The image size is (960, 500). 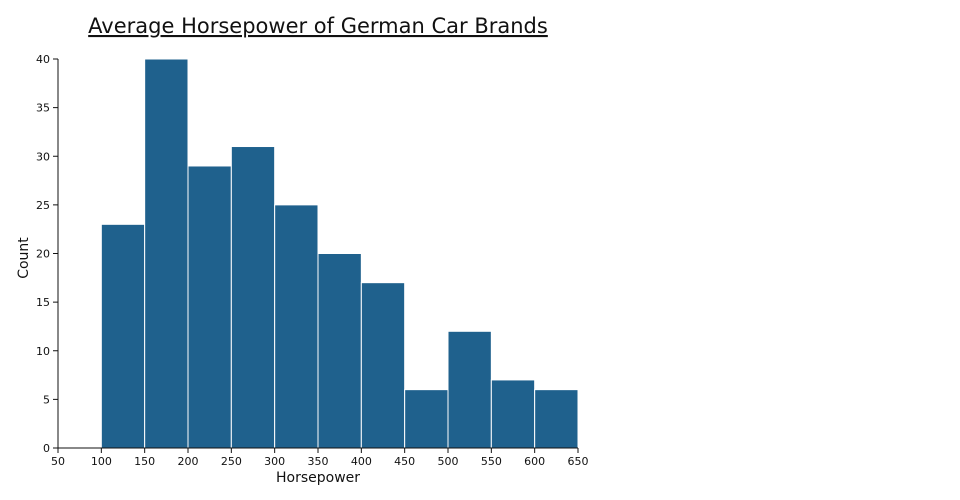 What do you see at coordinates (231, 461) in the screenshot?
I see `x-tick-label-250: 250` at bounding box center [231, 461].